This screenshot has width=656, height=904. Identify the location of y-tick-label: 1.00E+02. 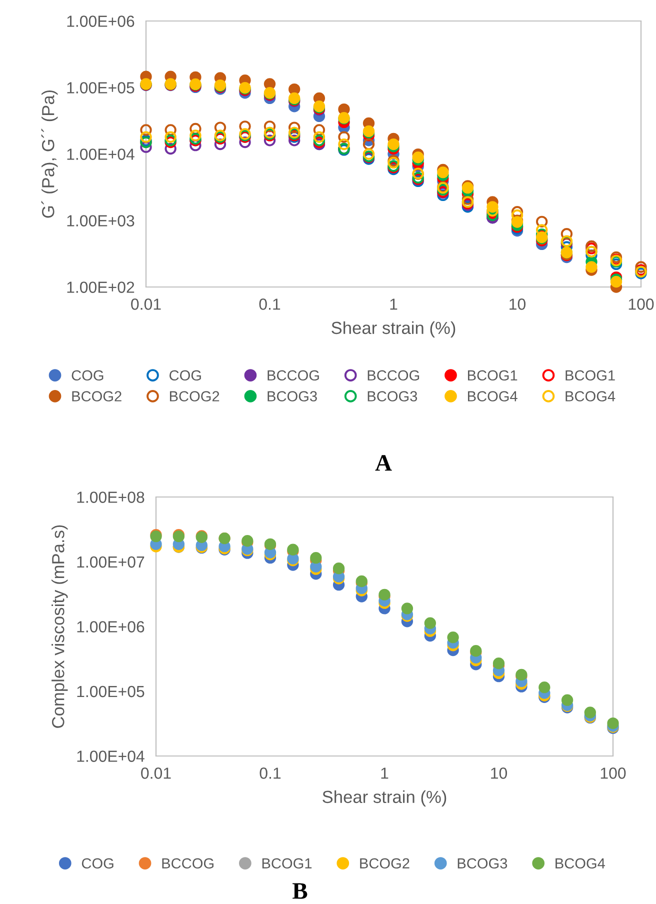
(100, 287).